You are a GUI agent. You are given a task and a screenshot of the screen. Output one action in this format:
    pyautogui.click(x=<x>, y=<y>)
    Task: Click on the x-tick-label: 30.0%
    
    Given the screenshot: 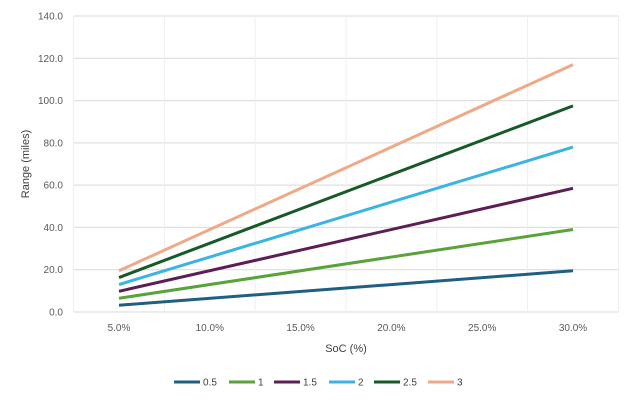 What is the action you would take?
    pyautogui.click(x=573, y=328)
    